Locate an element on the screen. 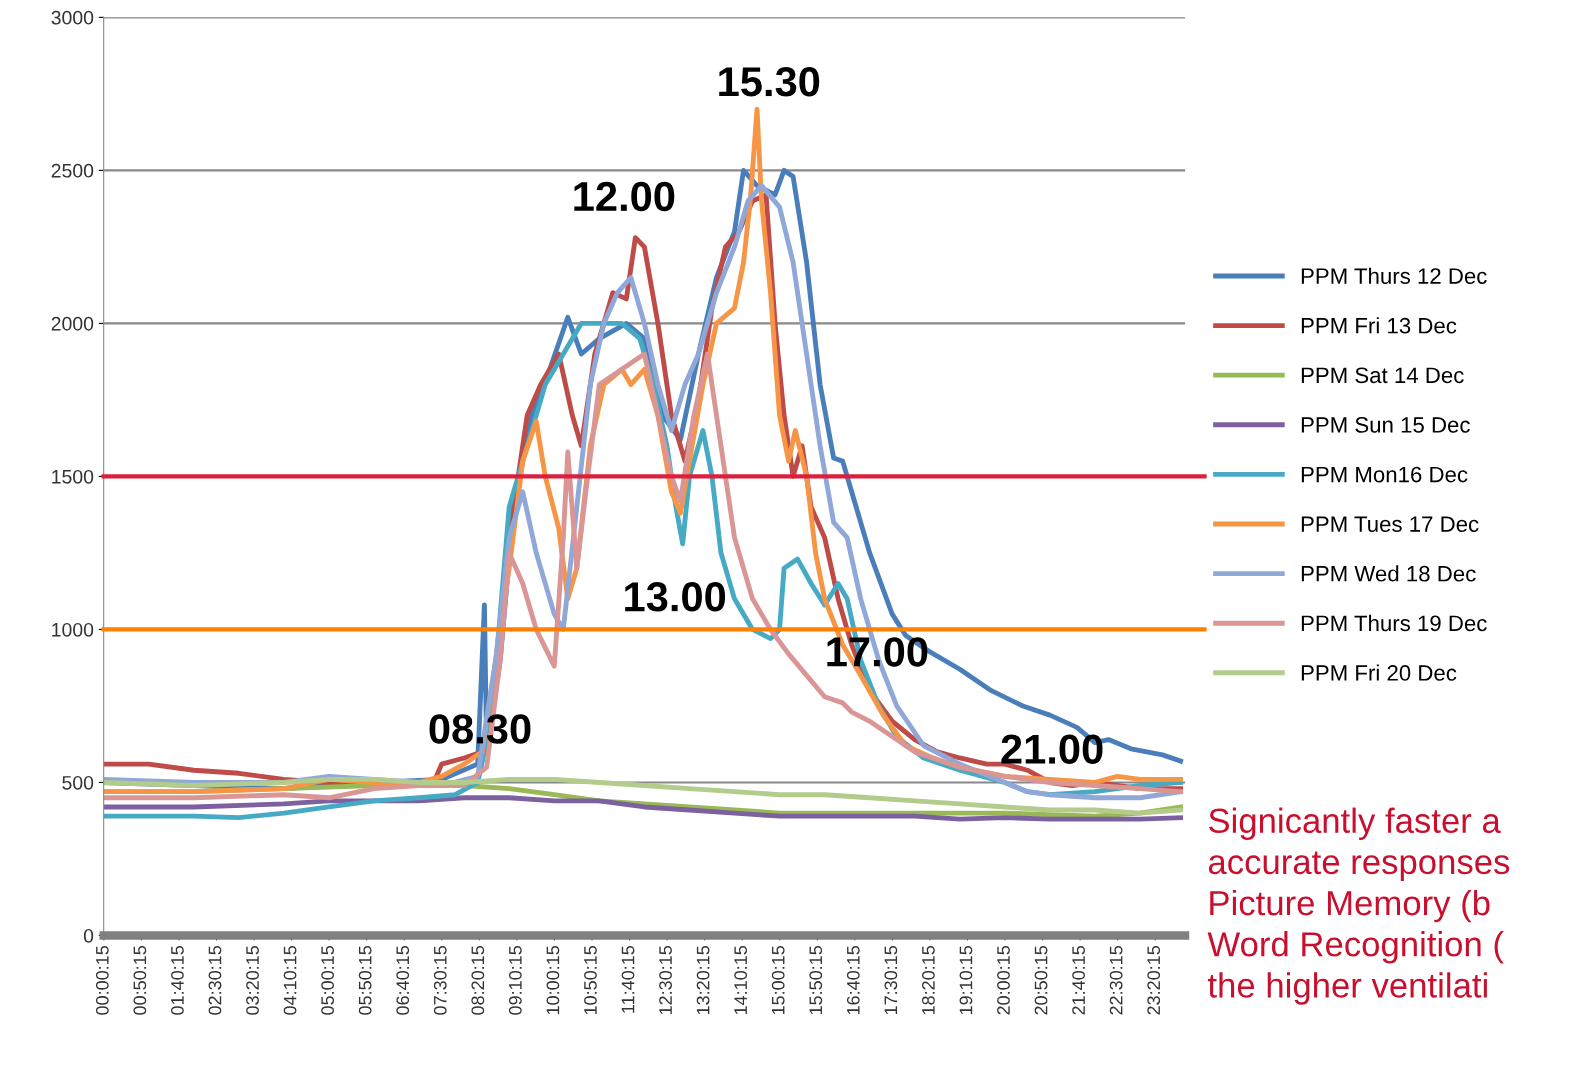 The image size is (1595, 1084). annotation: 21.00 is located at coordinates (1052, 749).